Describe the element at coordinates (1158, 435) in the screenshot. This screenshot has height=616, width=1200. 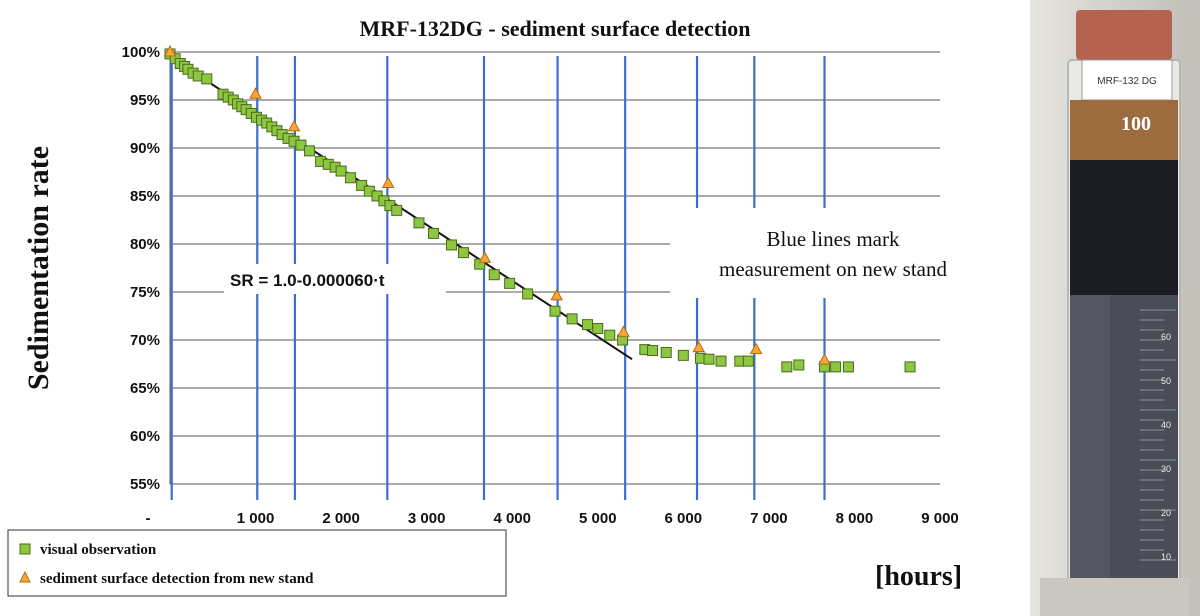
I see `cylinder-scale: 60 50 40 30 20 10` at that location.